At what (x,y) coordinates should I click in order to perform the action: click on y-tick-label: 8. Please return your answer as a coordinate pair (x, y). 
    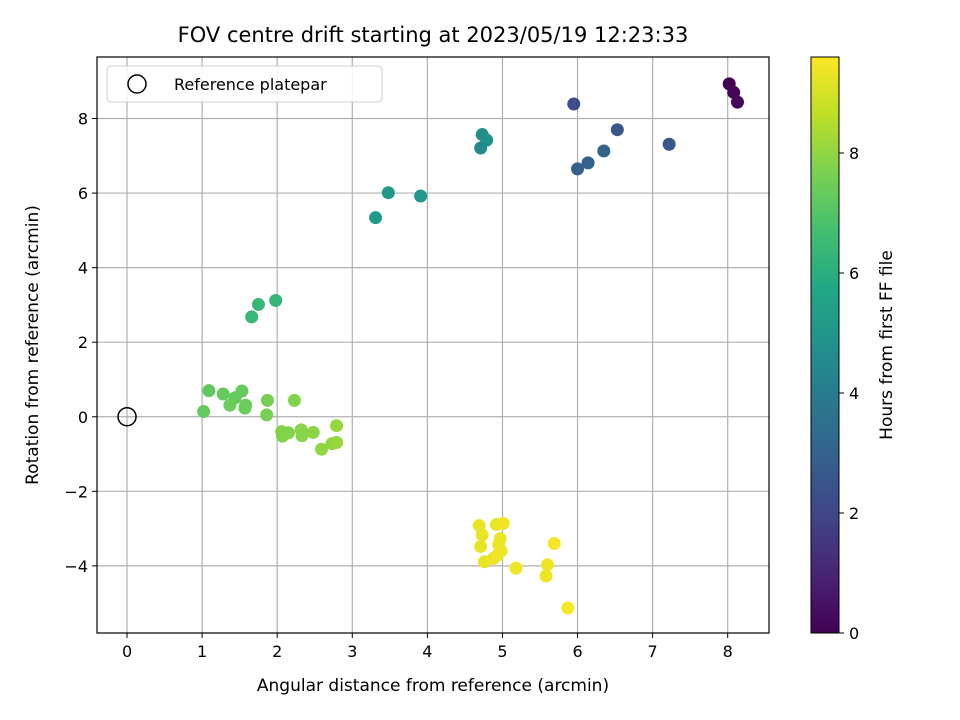
    Looking at the image, I should click on (83, 119).